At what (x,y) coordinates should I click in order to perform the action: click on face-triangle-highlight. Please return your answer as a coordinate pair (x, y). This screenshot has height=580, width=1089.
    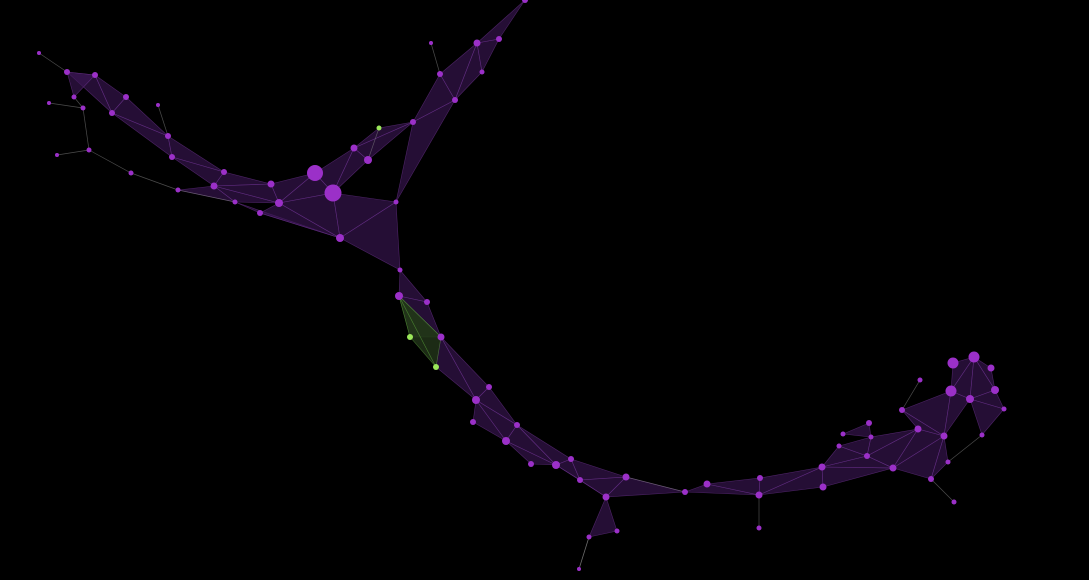
    Looking at the image, I should click on (420, 331).